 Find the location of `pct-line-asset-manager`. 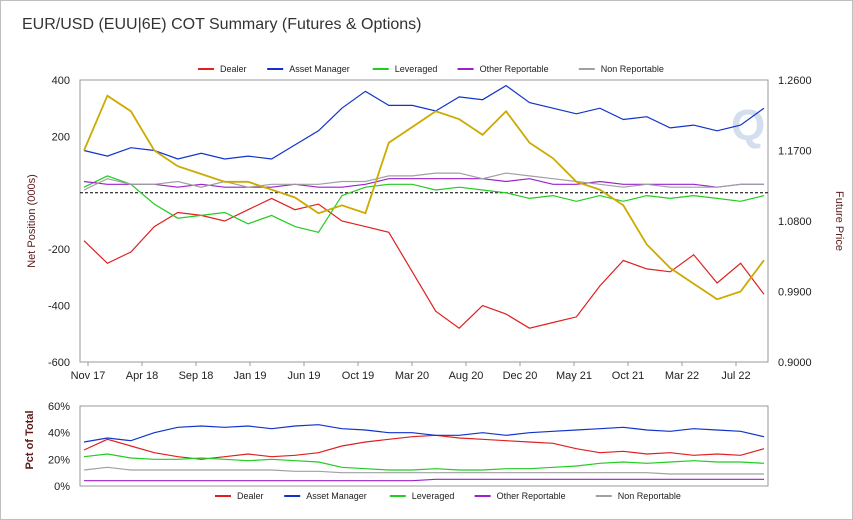

pct-line-asset-manager is located at coordinates (424, 433).